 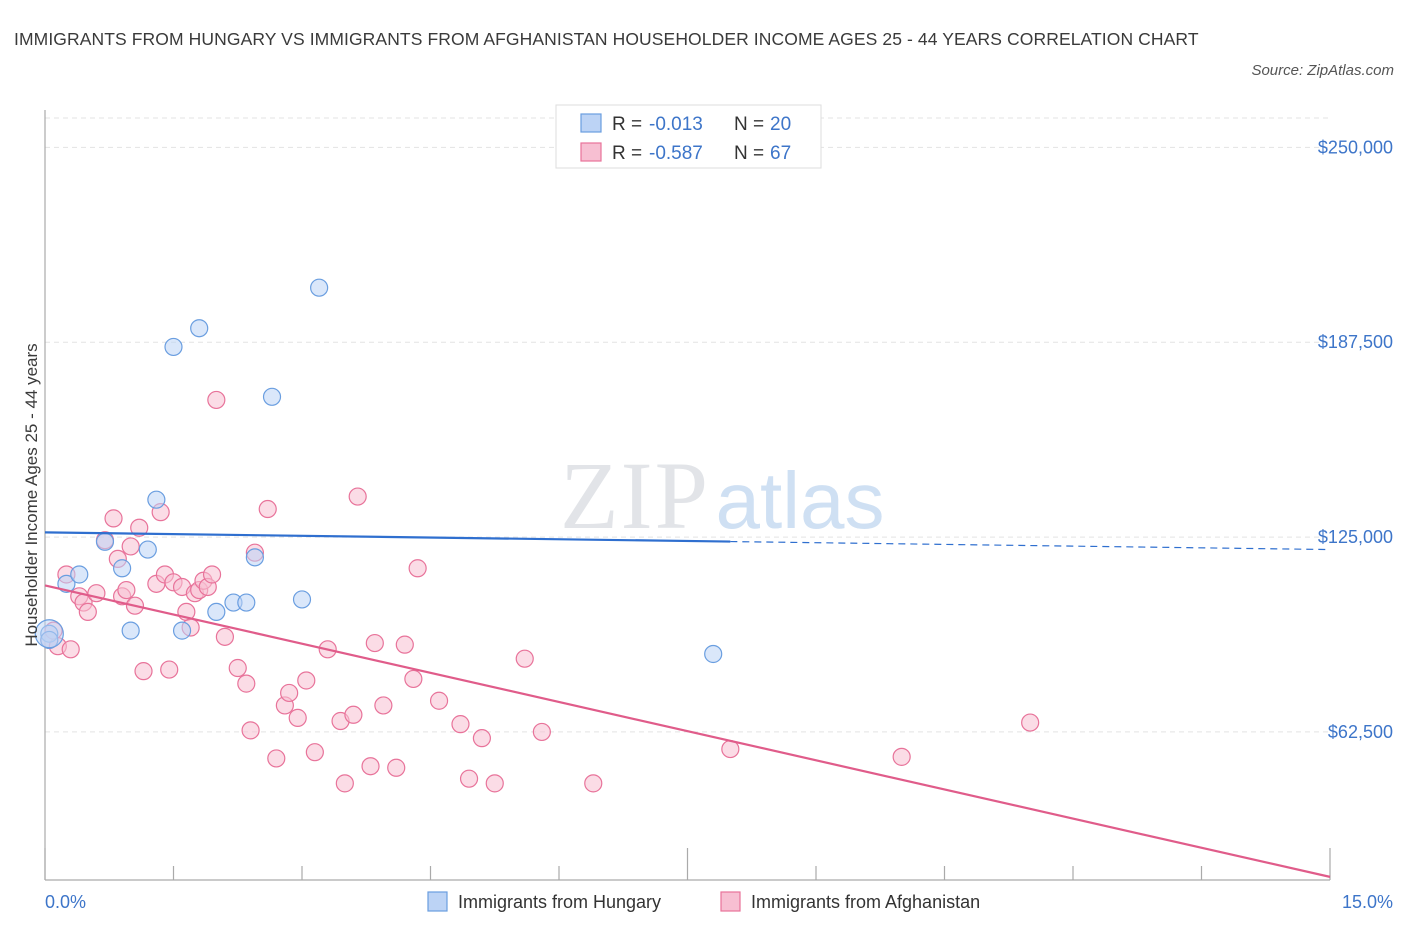 What do you see at coordinates (591, 123) in the screenshot?
I see `legend-hungary-swatch` at bounding box center [591, 123].